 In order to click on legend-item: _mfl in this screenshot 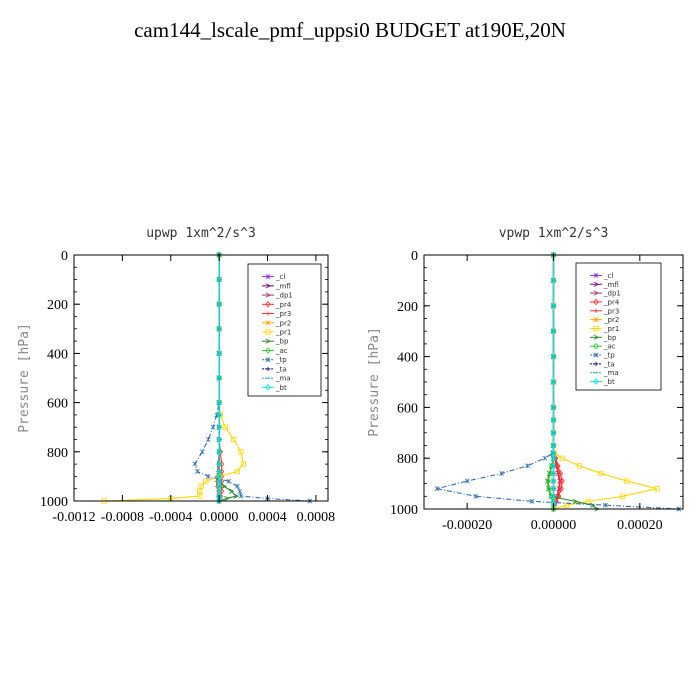, I will do `click(604, 285)`.